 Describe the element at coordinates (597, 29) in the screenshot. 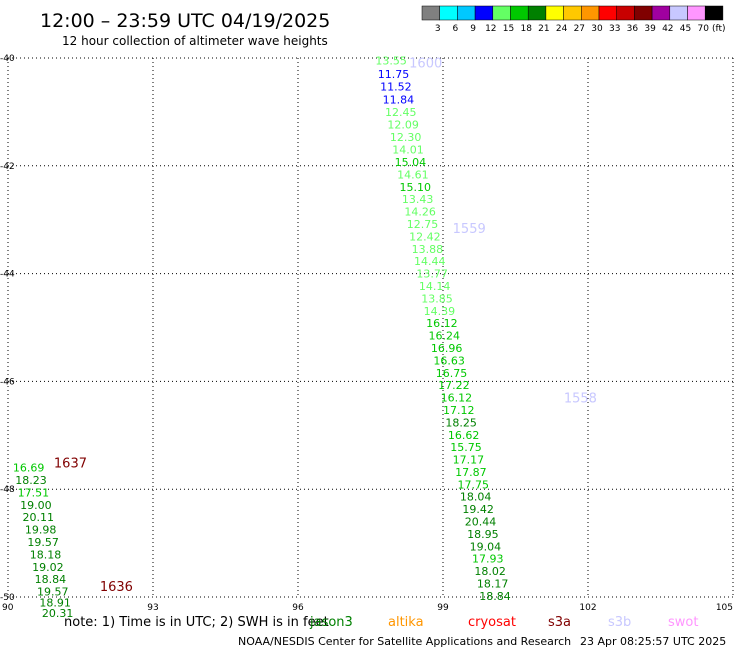

I see `legend-swatch-label: 30` at that location.